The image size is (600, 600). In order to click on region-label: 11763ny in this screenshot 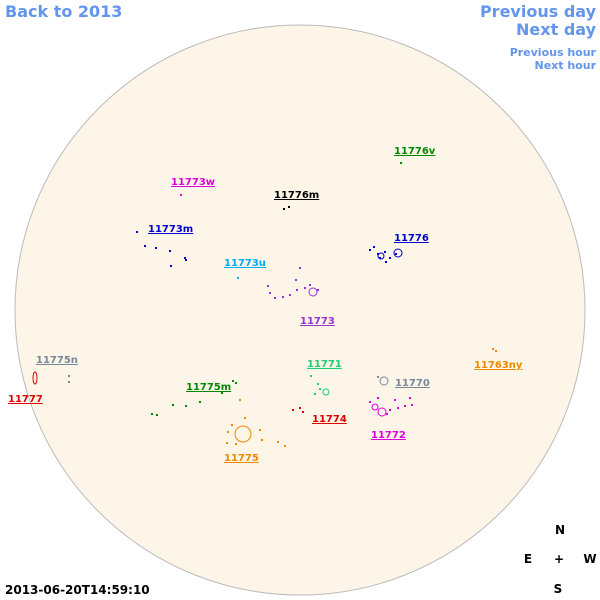, I will do `click(498, 365)`.